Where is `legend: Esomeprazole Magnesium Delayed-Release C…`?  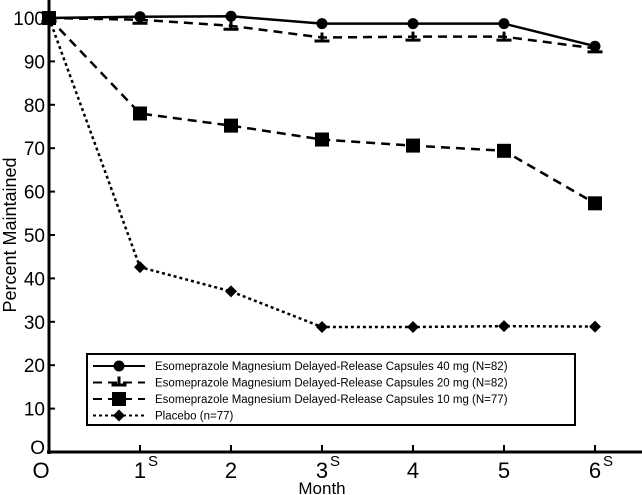
legend: Esomeprazole Magnesium Delayed-Release C… is located at coordinates (331, 389).